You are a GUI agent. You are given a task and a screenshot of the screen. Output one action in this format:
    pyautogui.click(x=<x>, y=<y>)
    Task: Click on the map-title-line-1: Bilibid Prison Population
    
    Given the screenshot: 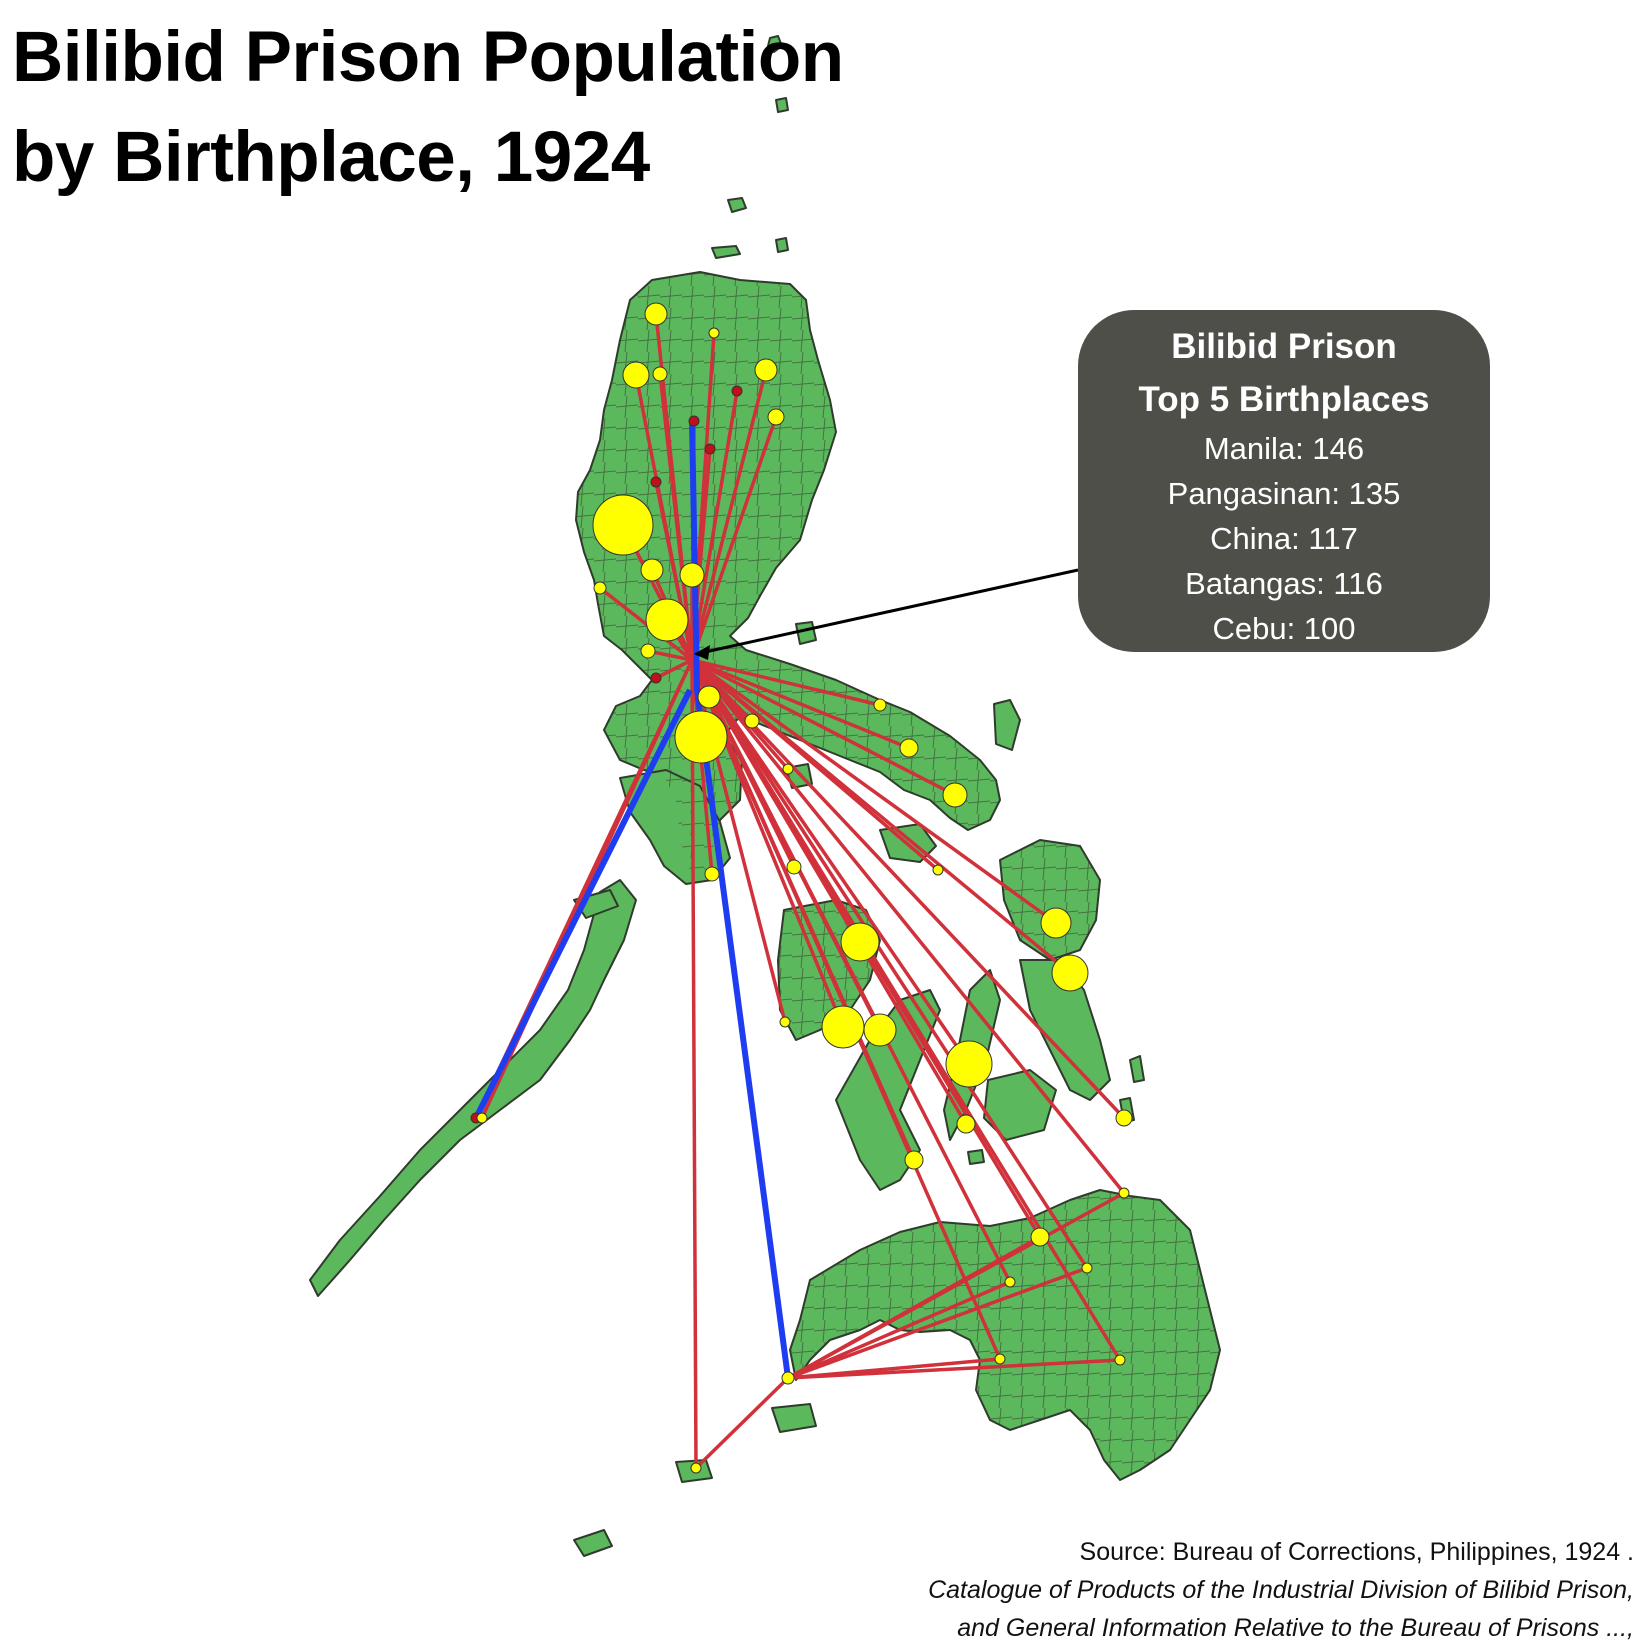 What is the action you would take?
    pyautogui.click(x=428, y=57)
    